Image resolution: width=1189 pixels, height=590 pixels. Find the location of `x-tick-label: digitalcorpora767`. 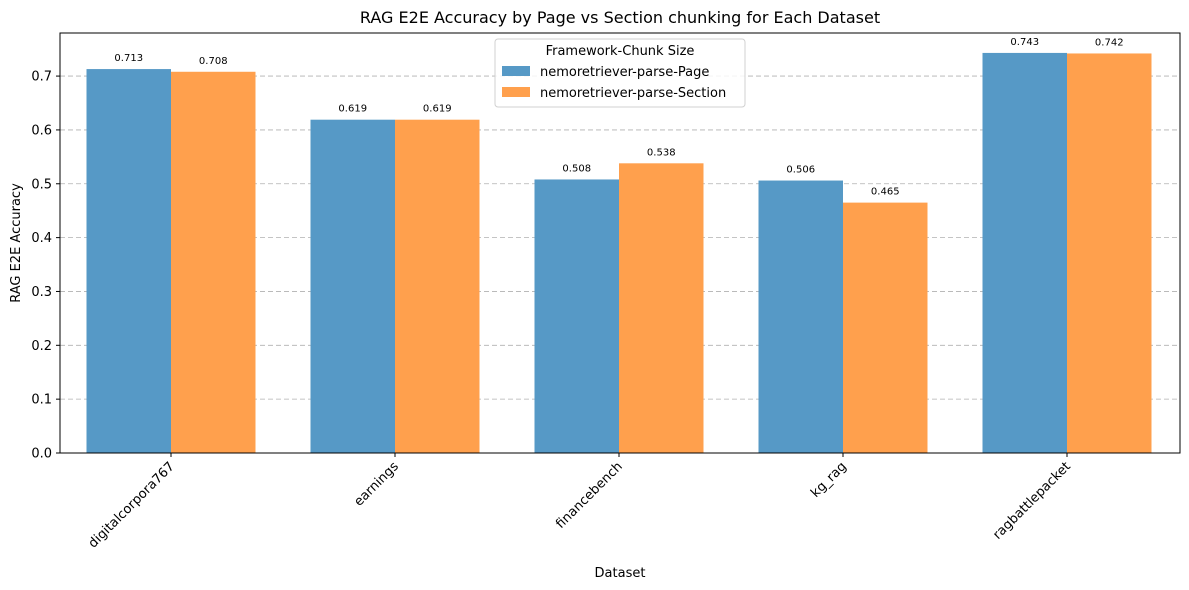

x-tick-label: digitalcorpora767 is located at coordinates (132, 505).